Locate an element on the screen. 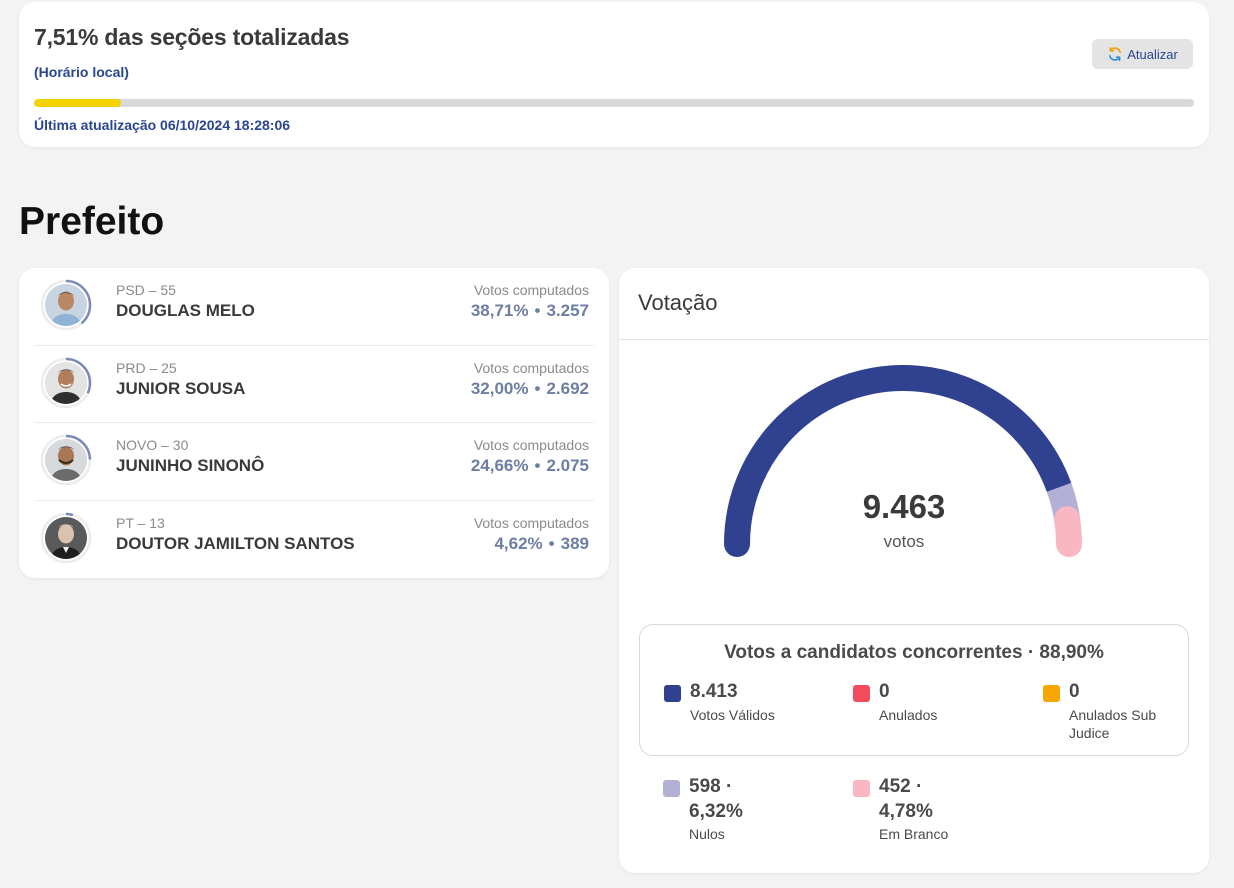 This screenshot has width=1234, height=888. candidate-party: PT – 13 is located at coordinates (140, 522).